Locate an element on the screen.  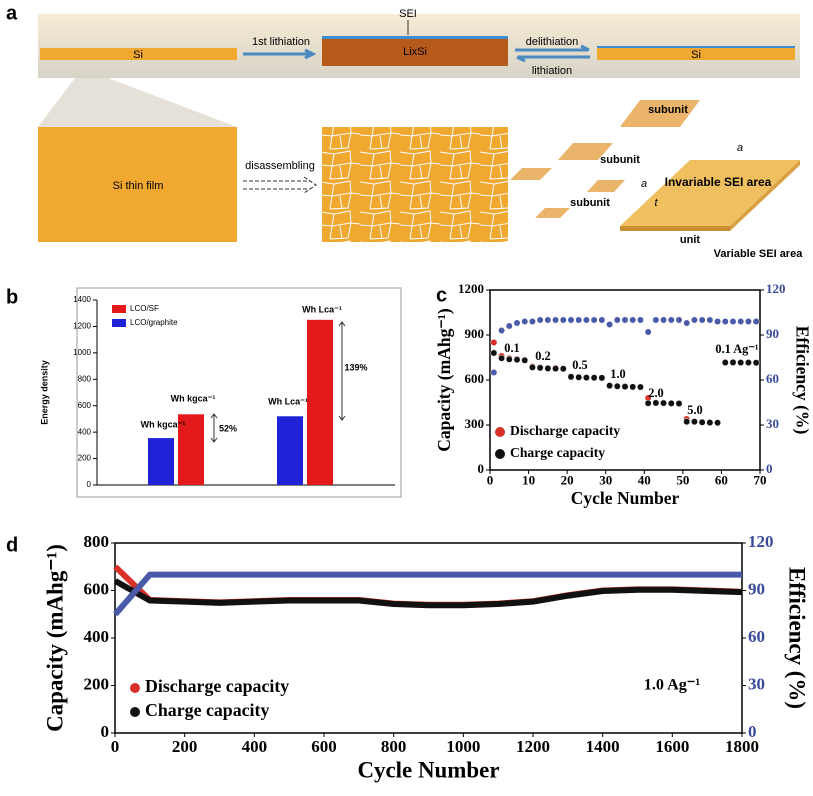
annotation: 1.0 Ag⁻¹ is located at coordinates (672, 685).